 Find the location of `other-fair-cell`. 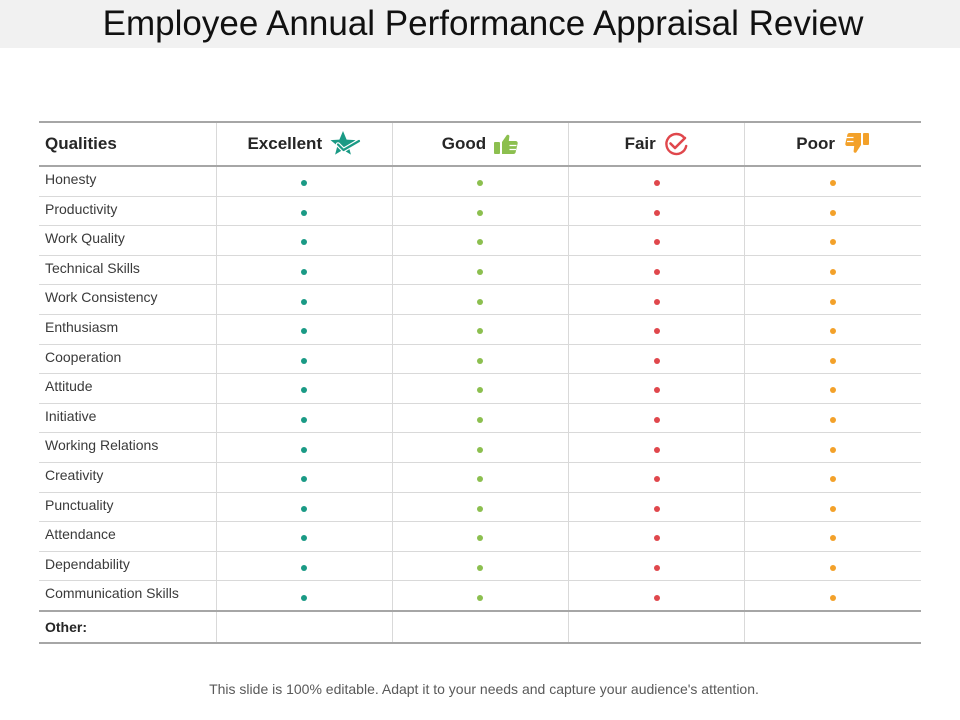

other-fair-cell is located at coordinates (657, 626).